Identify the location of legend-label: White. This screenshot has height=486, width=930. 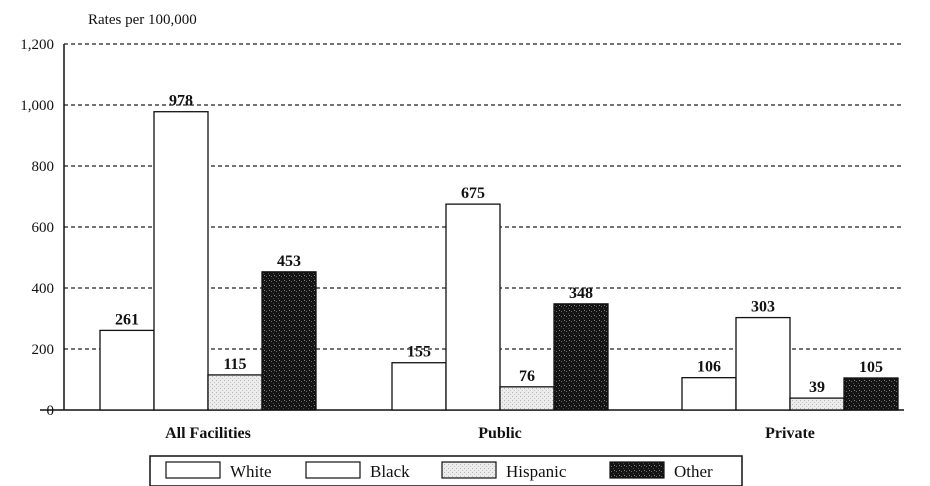
(251, 471).